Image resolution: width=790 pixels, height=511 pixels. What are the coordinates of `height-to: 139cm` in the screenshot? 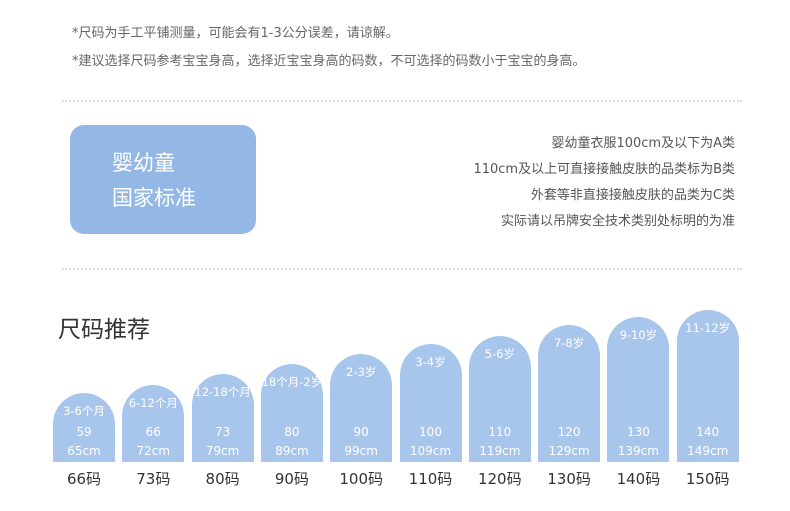 It's located at (638, 451).